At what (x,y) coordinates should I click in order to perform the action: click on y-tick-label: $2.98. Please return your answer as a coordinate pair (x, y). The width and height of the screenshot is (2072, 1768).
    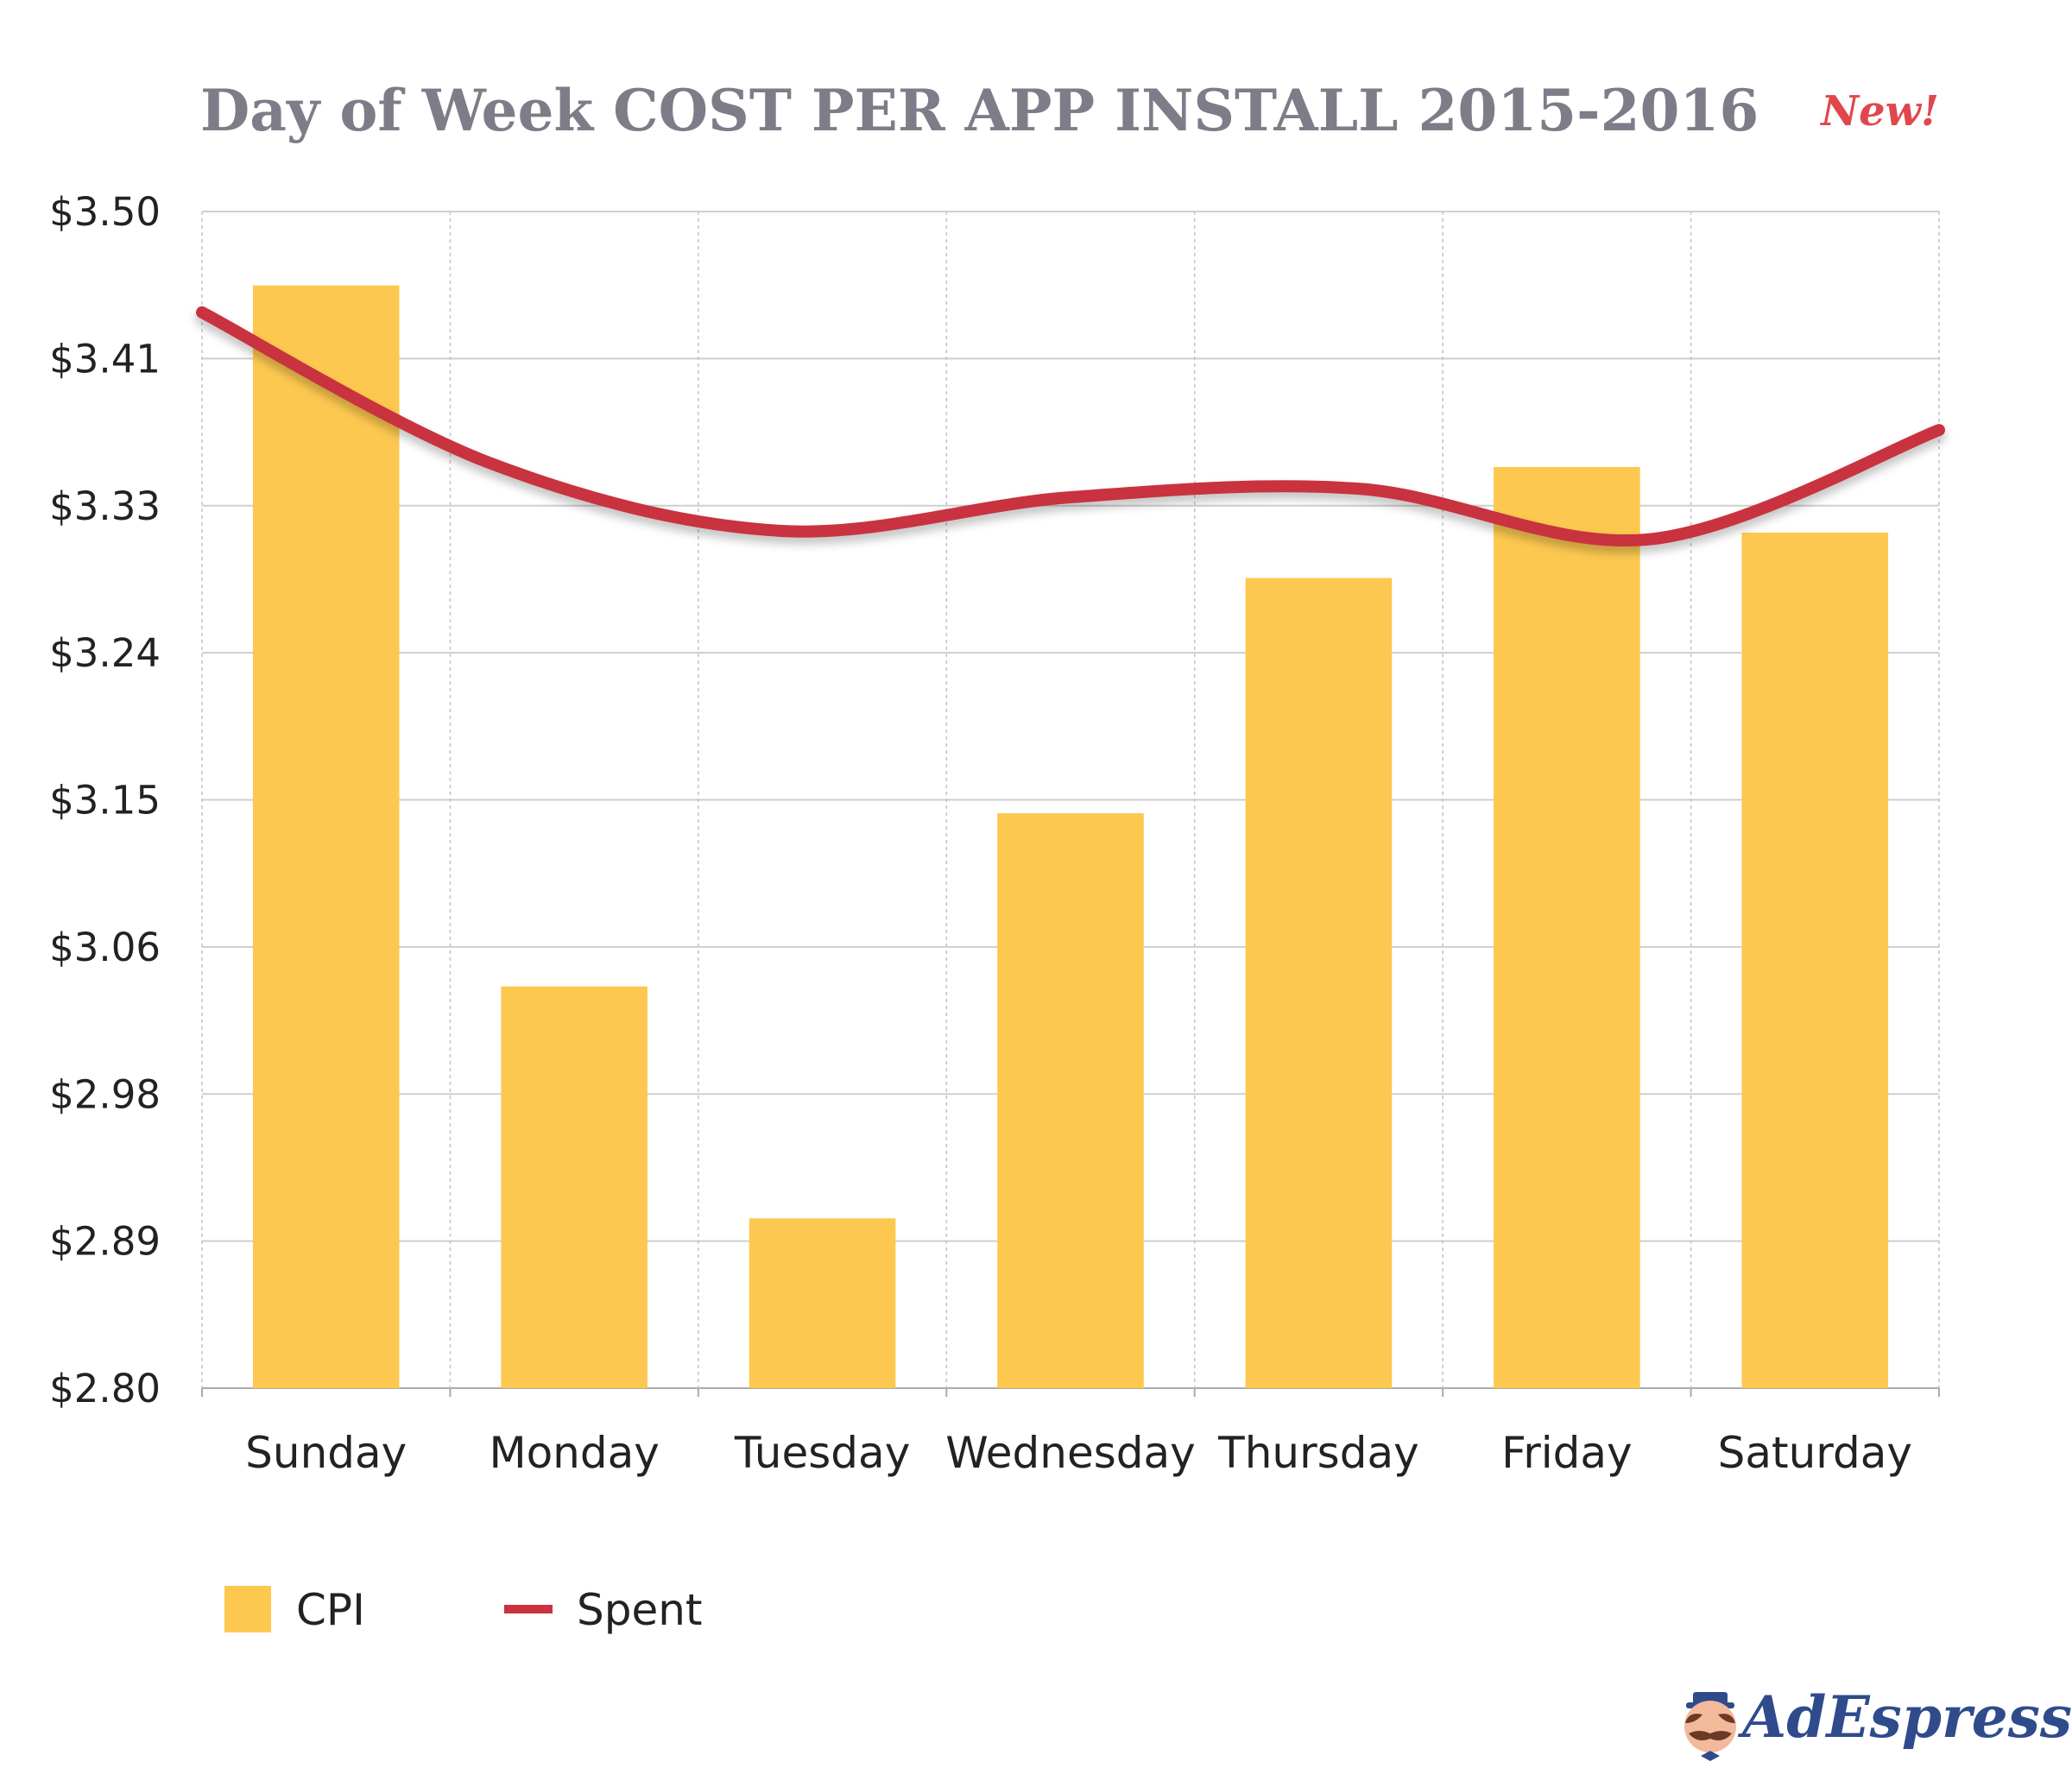
    Looking at the image, I should click on (105, 1094).